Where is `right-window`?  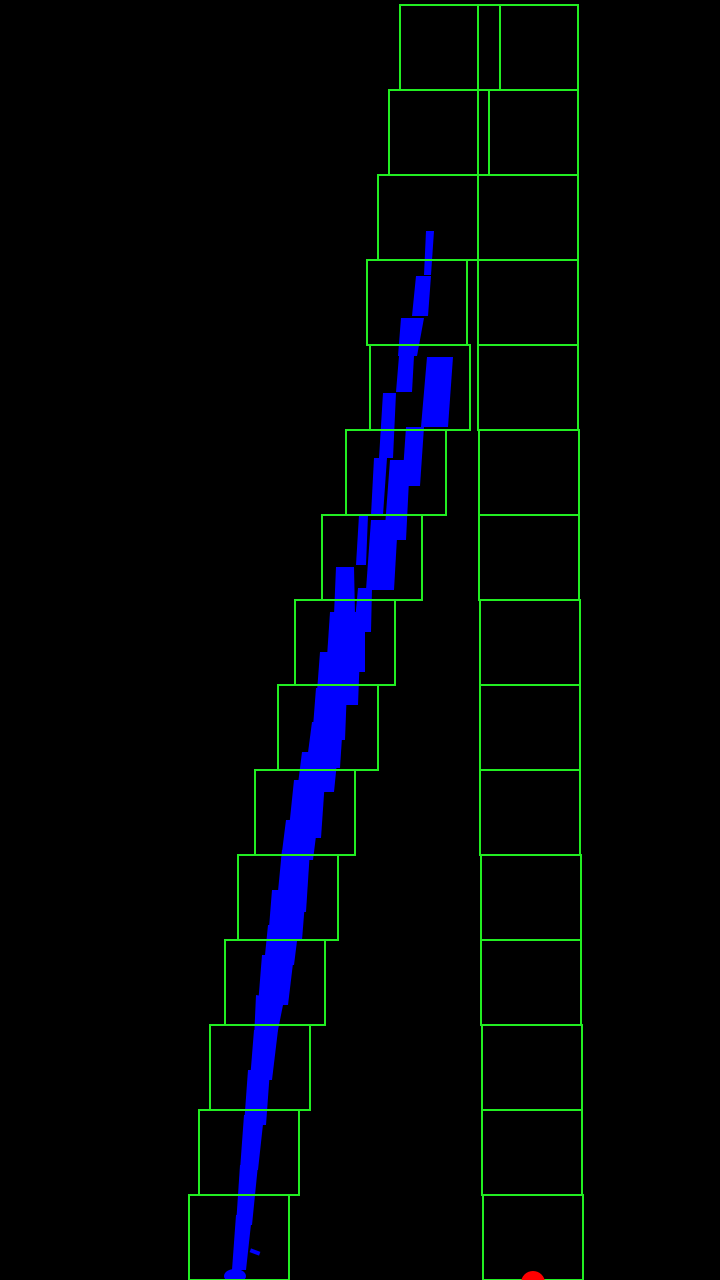 right-window is located at coordinates (528, 47).